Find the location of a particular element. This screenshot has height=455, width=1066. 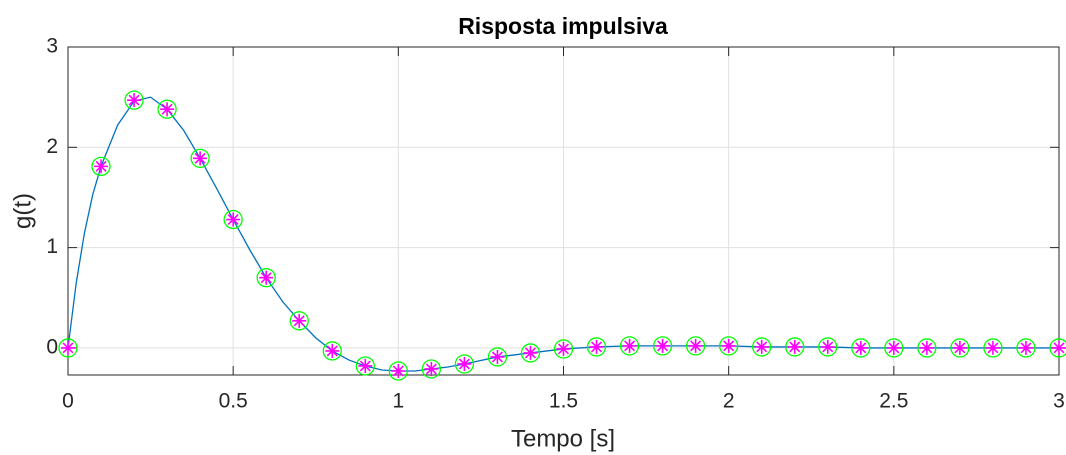

x-tick-label: 1 is located at coordinates (398, 401).